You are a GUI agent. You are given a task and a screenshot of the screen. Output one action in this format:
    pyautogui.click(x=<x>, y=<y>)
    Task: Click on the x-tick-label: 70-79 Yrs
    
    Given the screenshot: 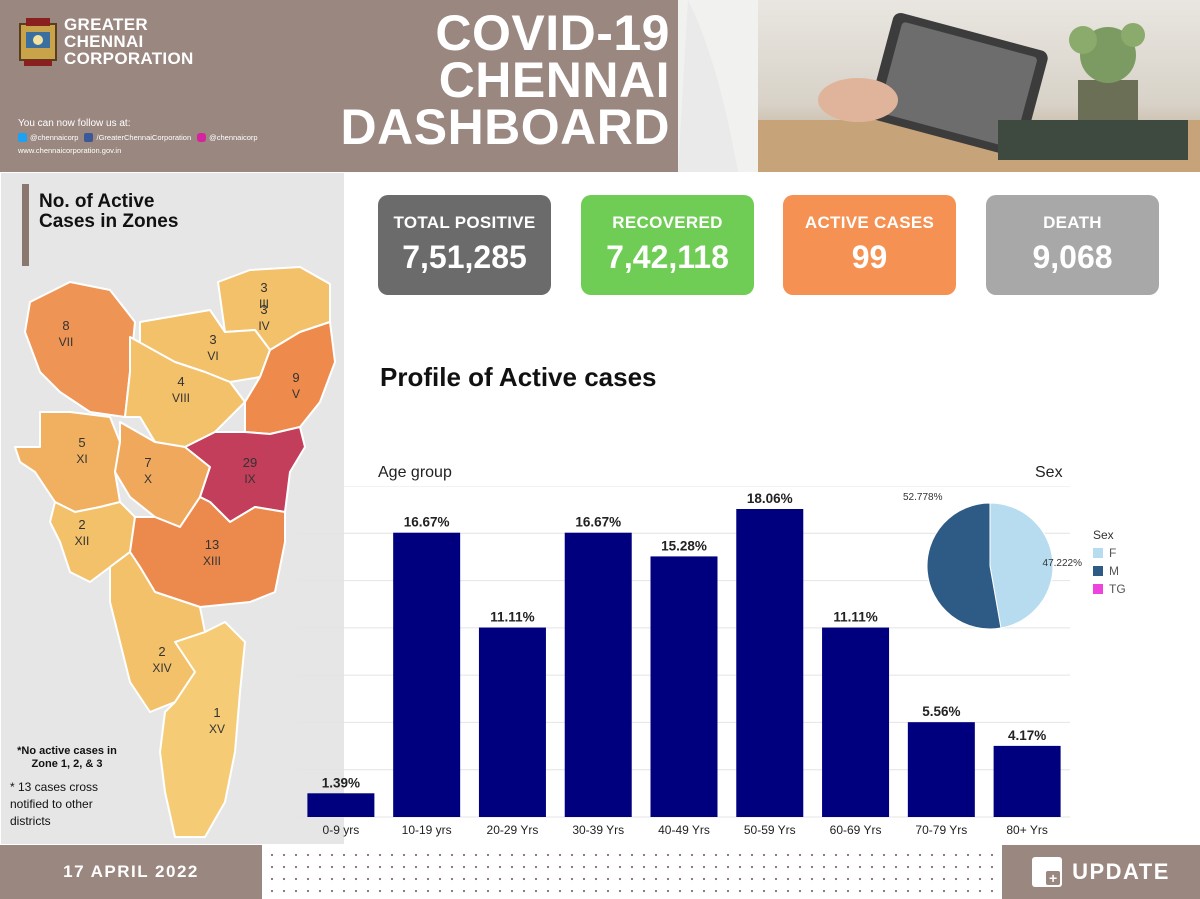 What is the action you would take?
    pyautogui.click(x=941, y=830)
    